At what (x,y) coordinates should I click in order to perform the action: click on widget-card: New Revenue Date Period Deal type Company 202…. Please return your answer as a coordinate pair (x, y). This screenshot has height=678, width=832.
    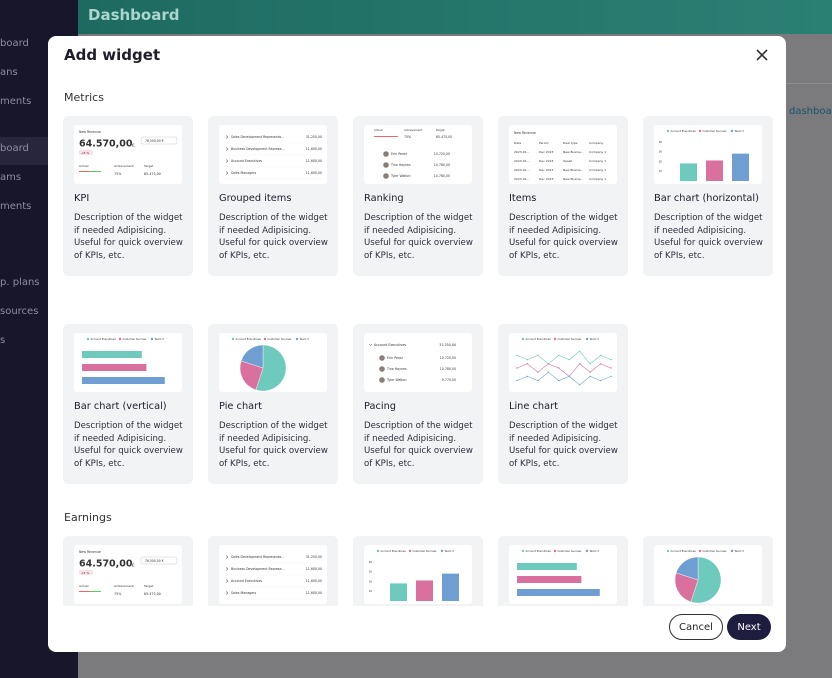
    Looking at the image, I should click on (563, 196).